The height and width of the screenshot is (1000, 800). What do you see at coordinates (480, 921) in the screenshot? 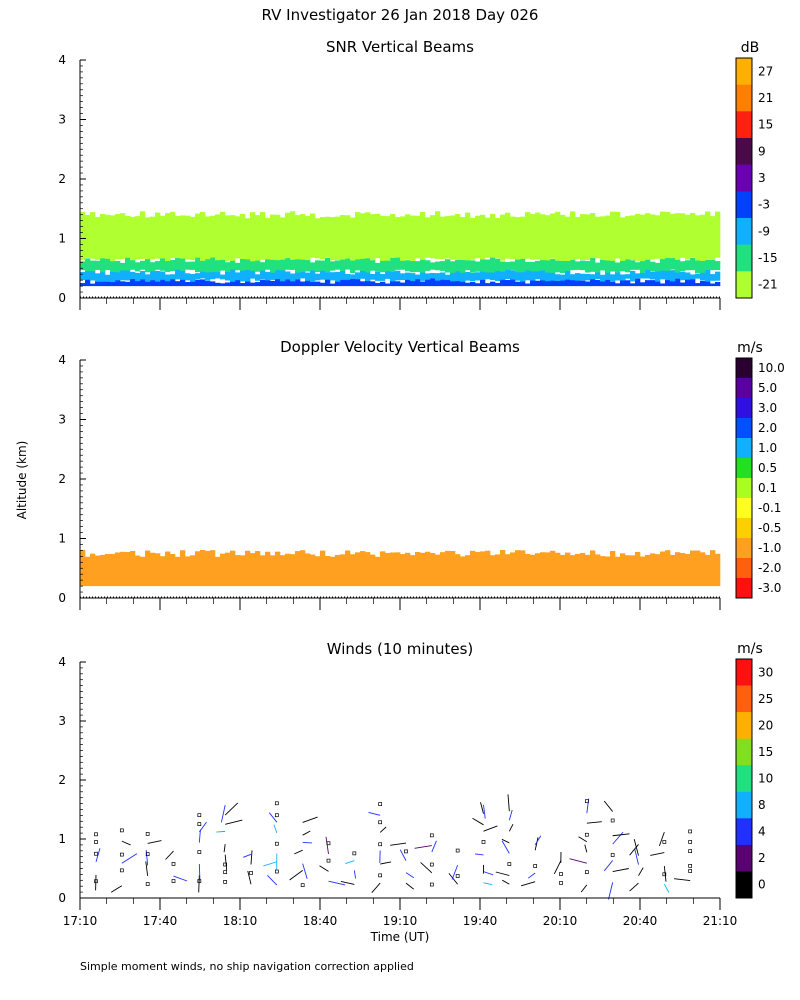
I see `x-tick-label: 19:40` at bounding box center [480, 921].